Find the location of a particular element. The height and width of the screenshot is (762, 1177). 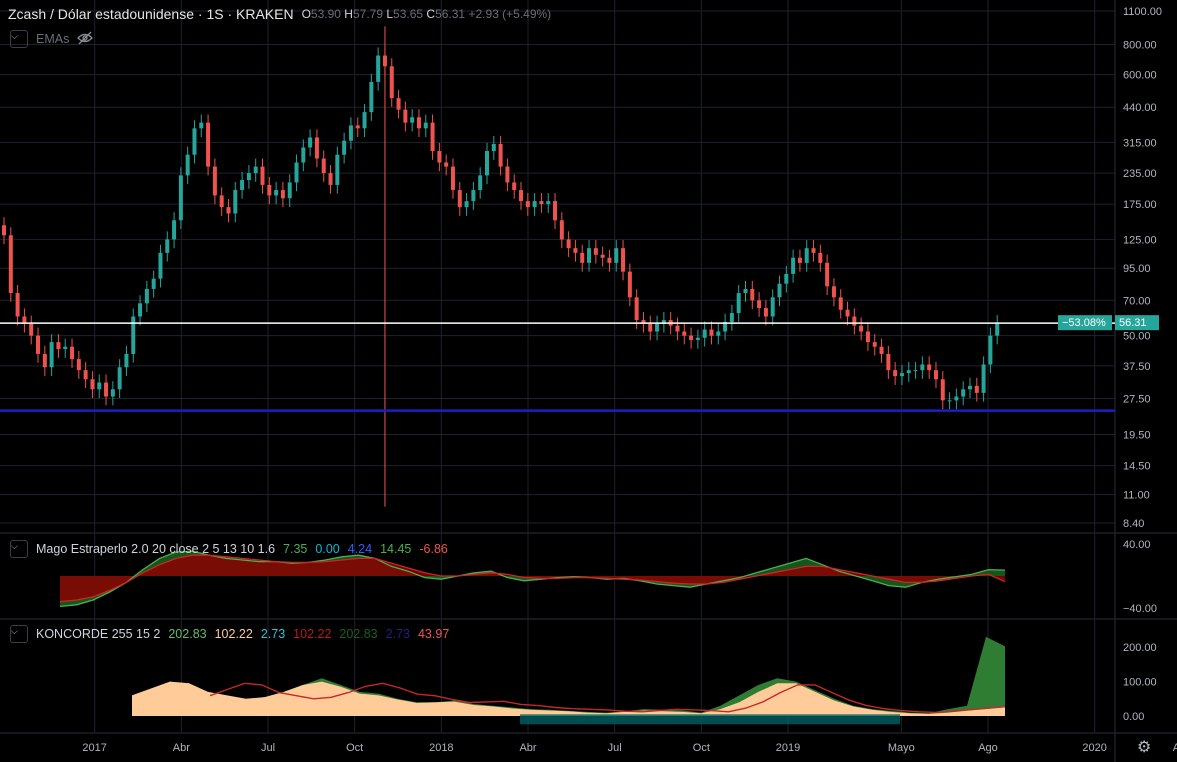

x-tick-label: Oct is located at coordinates (701, 748).